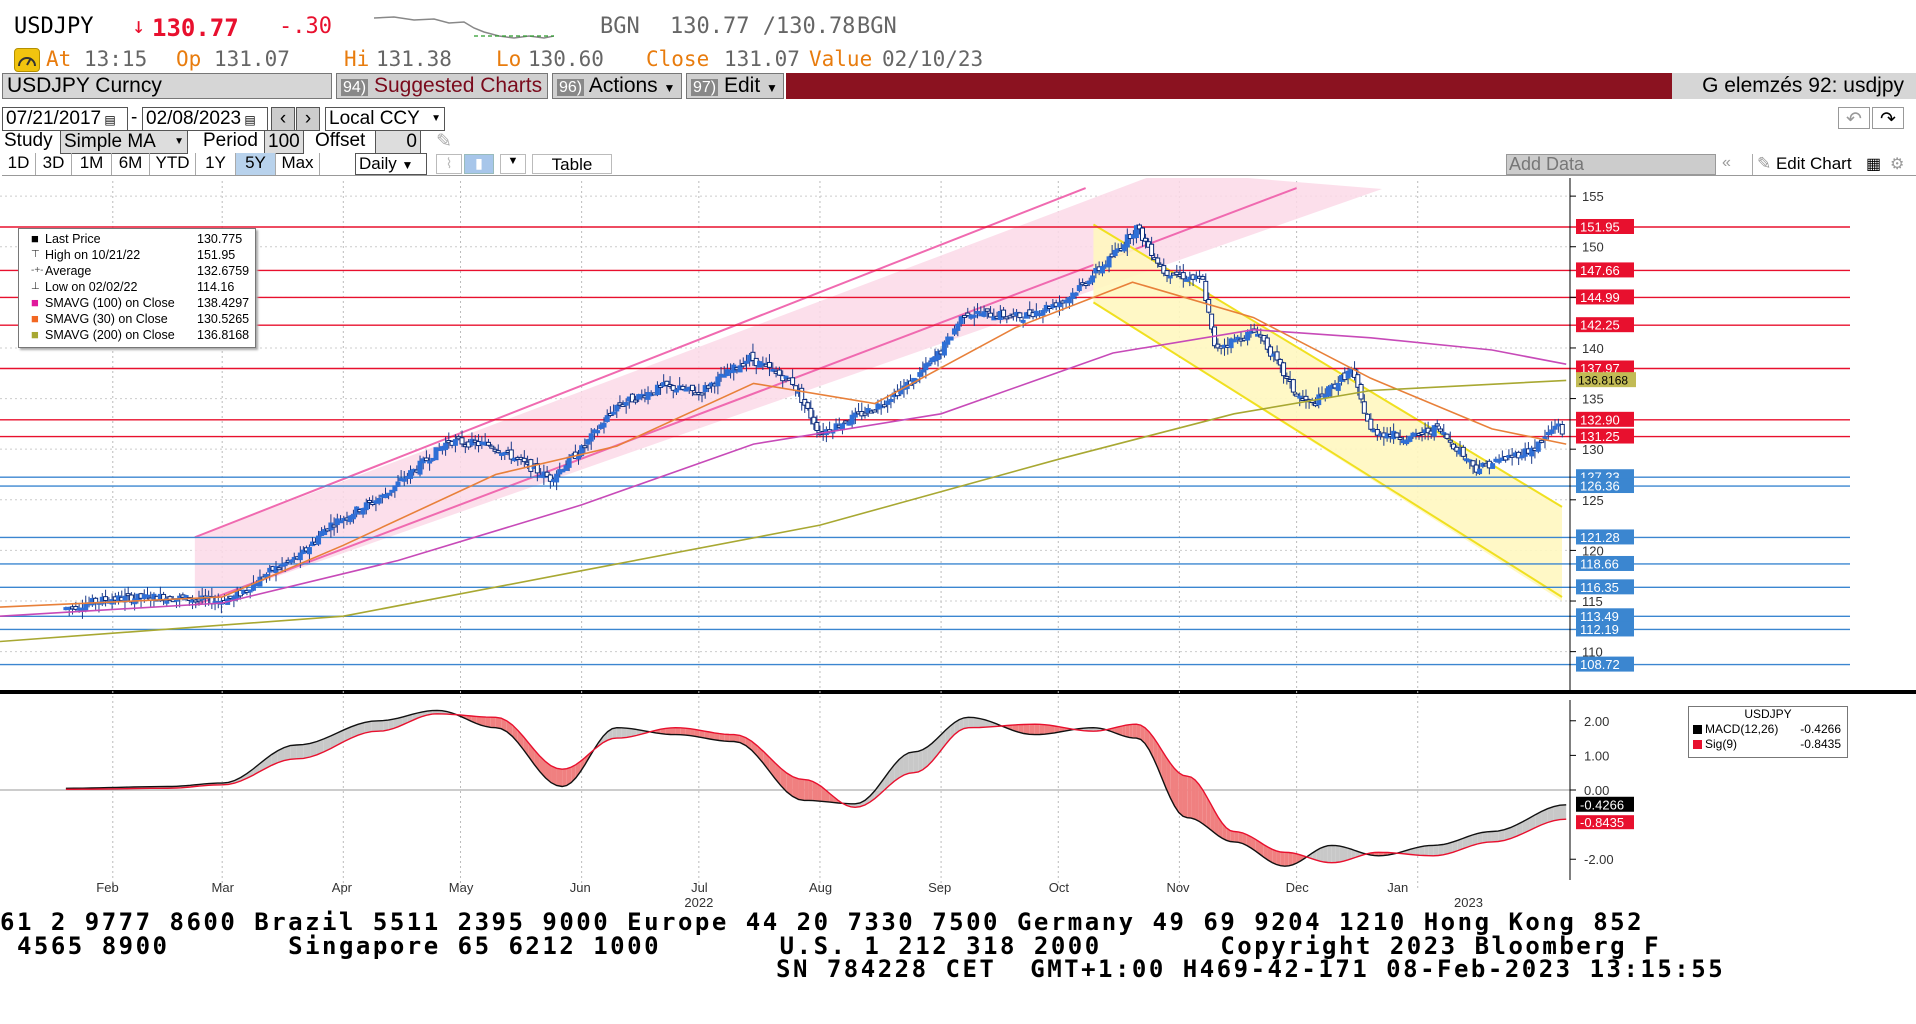 This screenshot has height=1024, width=1916. Describe the element at coordinates (91, 287) in the screenshot. I see `legend-label: Low on 02/02/22` at that location.